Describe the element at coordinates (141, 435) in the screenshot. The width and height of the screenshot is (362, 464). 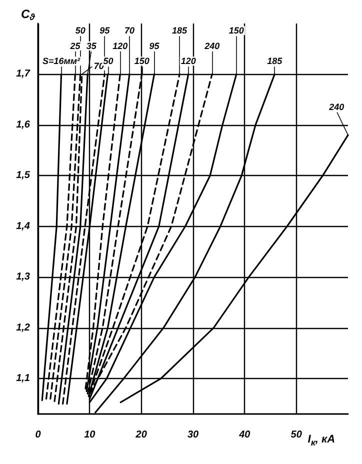
I see `x-tick-label: 20` at that location.